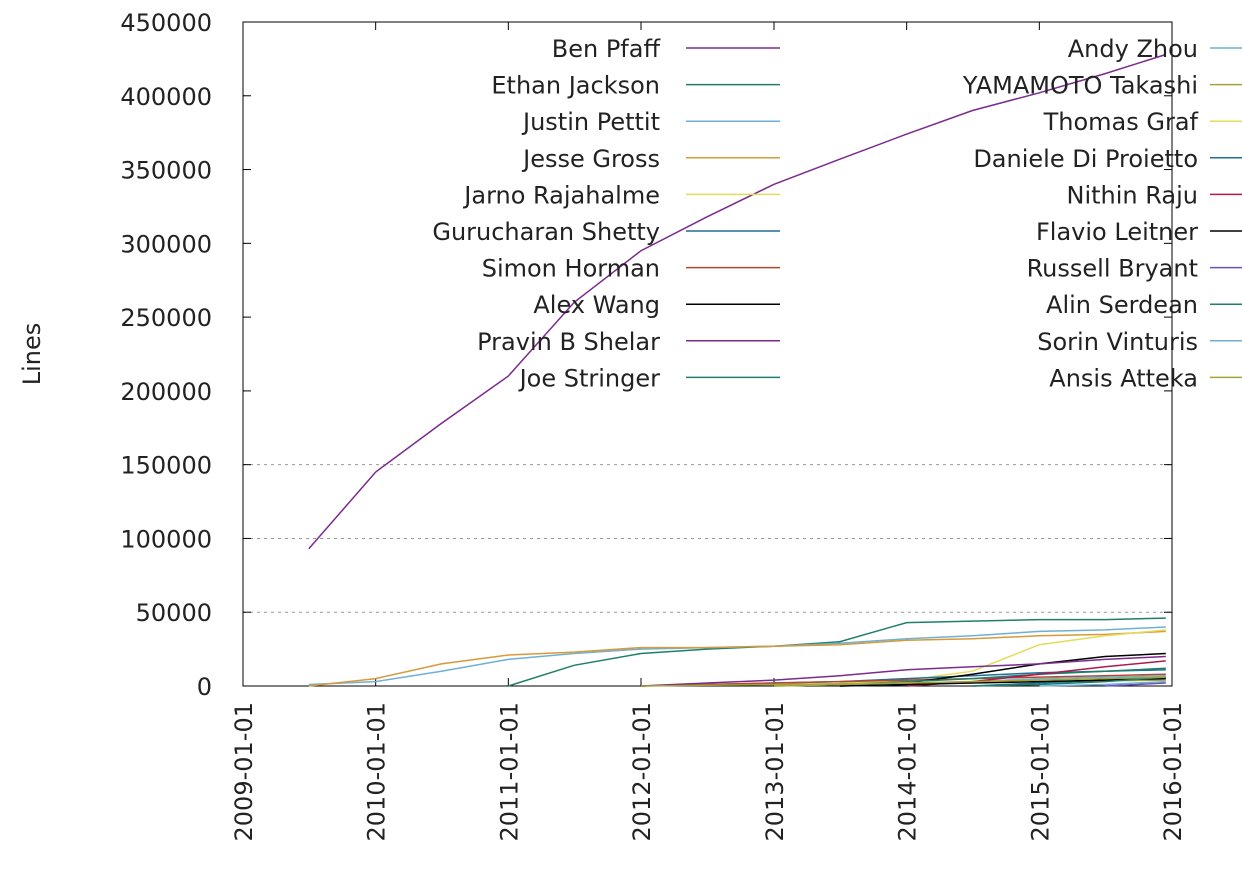  I want to click on y-axis-label: Lines, so click(32, 354).